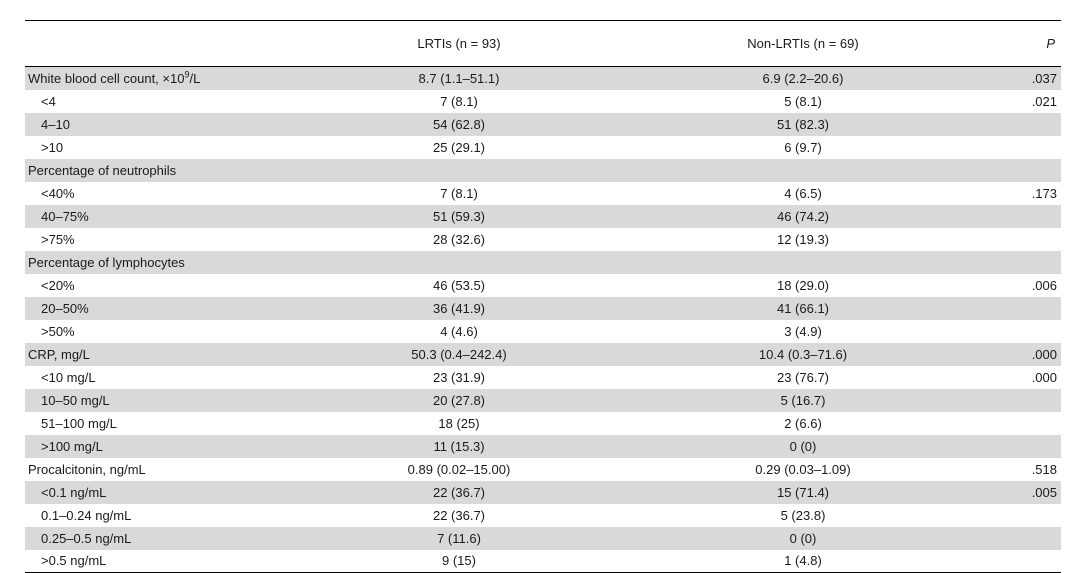 This screenshot has height=573, width=1080. I want to click on header-row: LRTIs (n = 93) Non-LRTIs (n = 69) P, so click(543, 43).